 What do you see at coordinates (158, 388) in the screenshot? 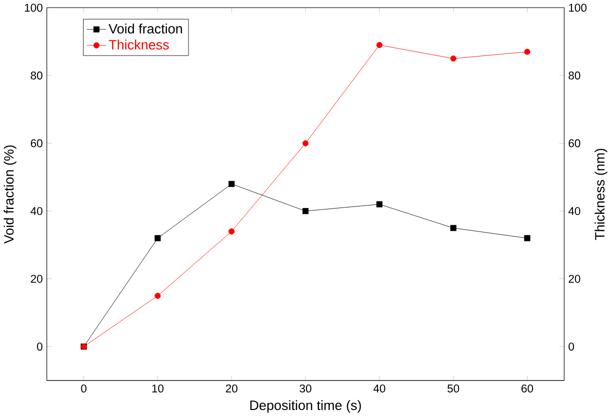
I see `x-tick-label: 10` at bounding box center [158, 388].